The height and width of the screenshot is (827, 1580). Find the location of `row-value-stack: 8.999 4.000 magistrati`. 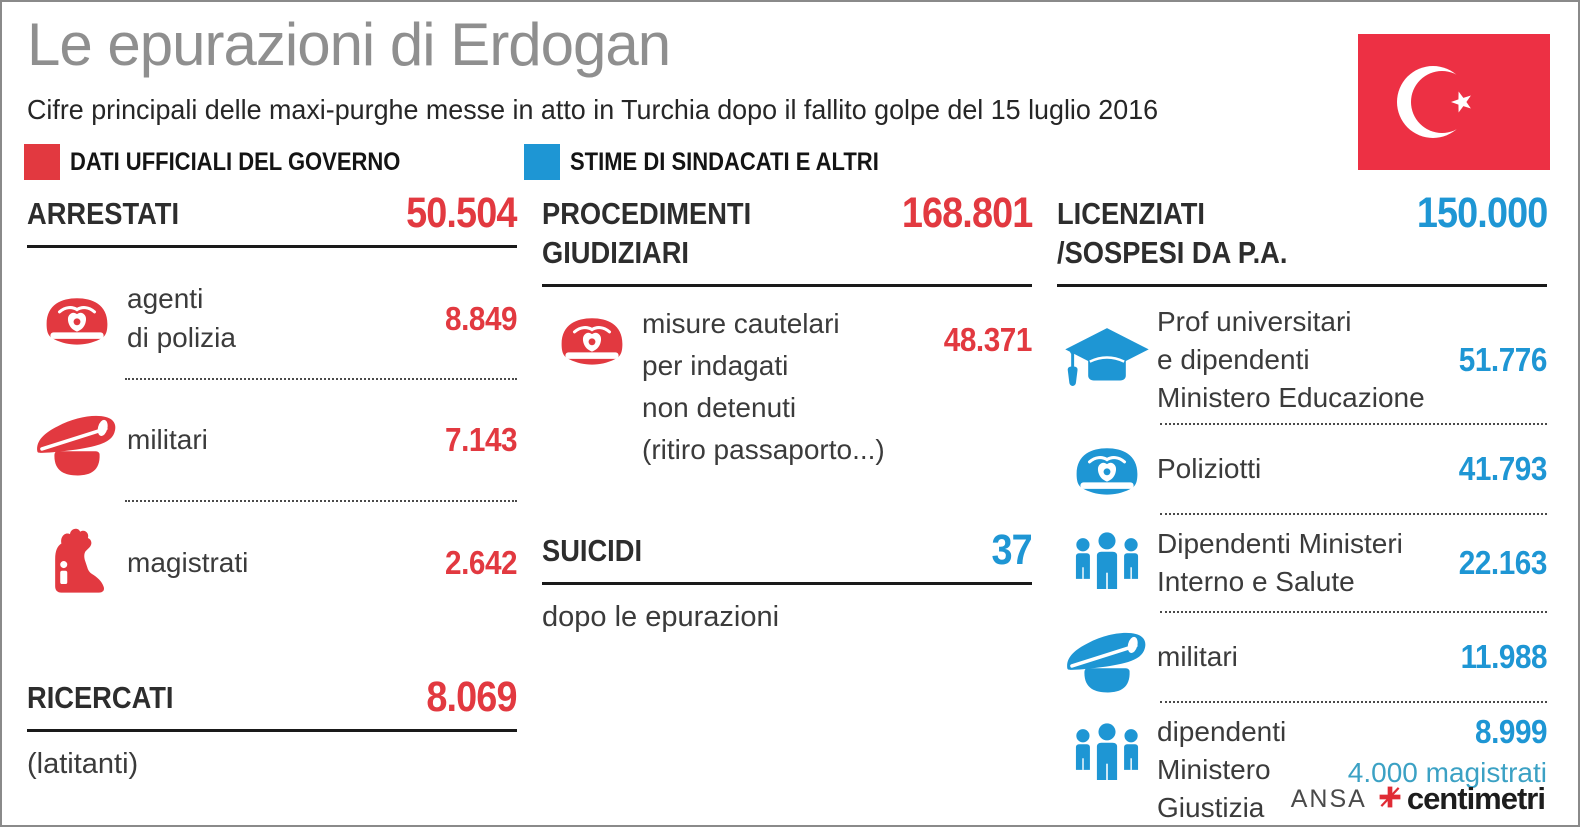

row-value-stack: 8.999 4.000 magistrati is located at coordinates (1447, 751).